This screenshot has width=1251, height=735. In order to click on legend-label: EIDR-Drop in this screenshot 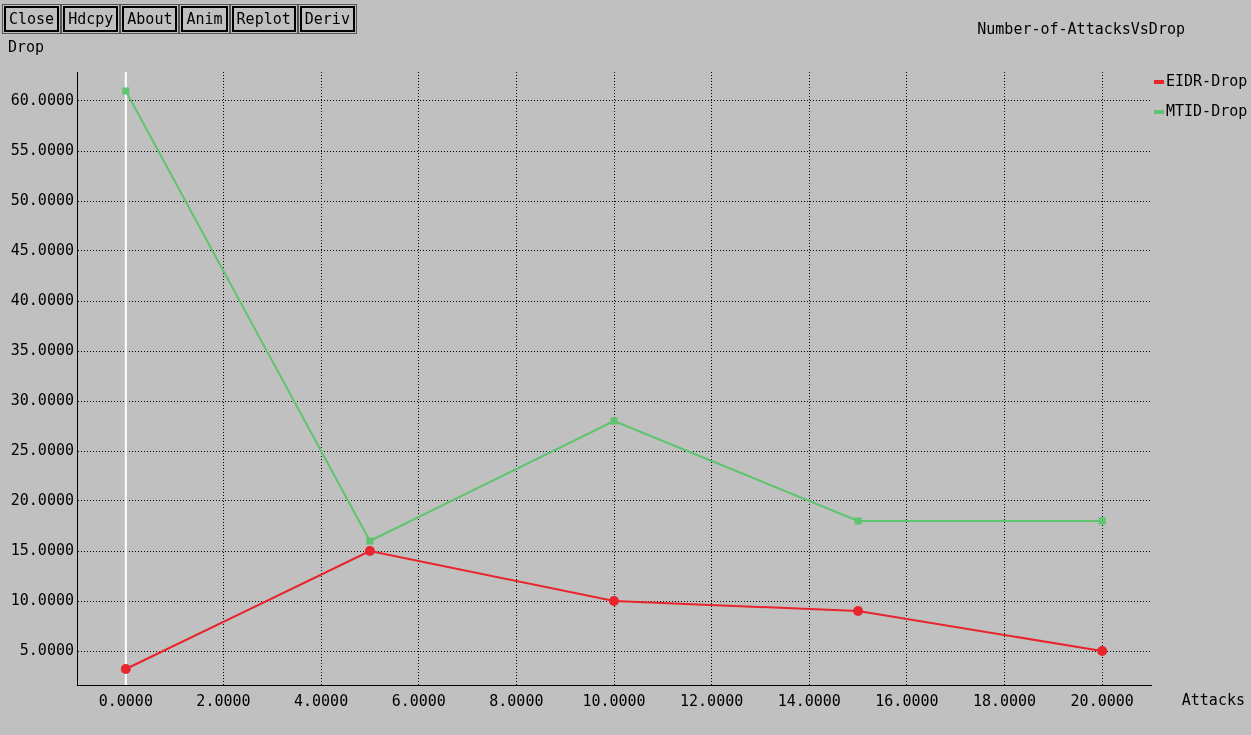, I will do `click(1207, 81)`.